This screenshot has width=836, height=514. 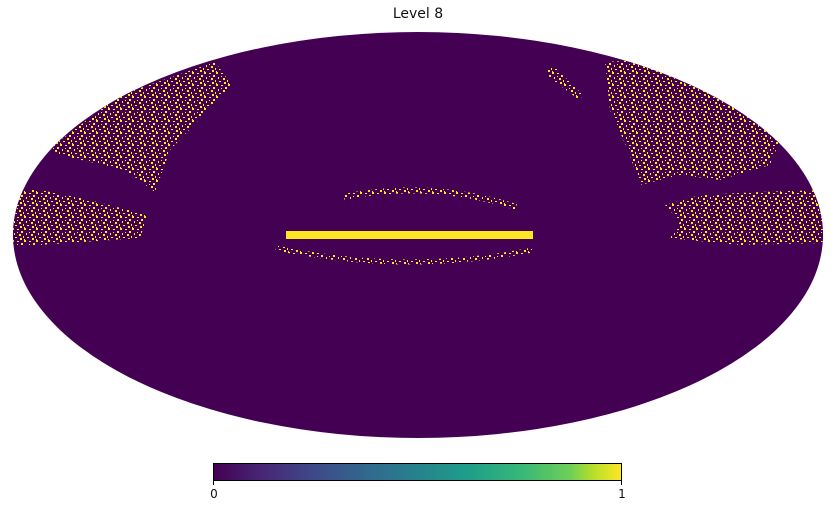 What do you see at coordinates (564, 83) in the screenshot?
I see `region-north-spot` at bounding box center [564, 83].